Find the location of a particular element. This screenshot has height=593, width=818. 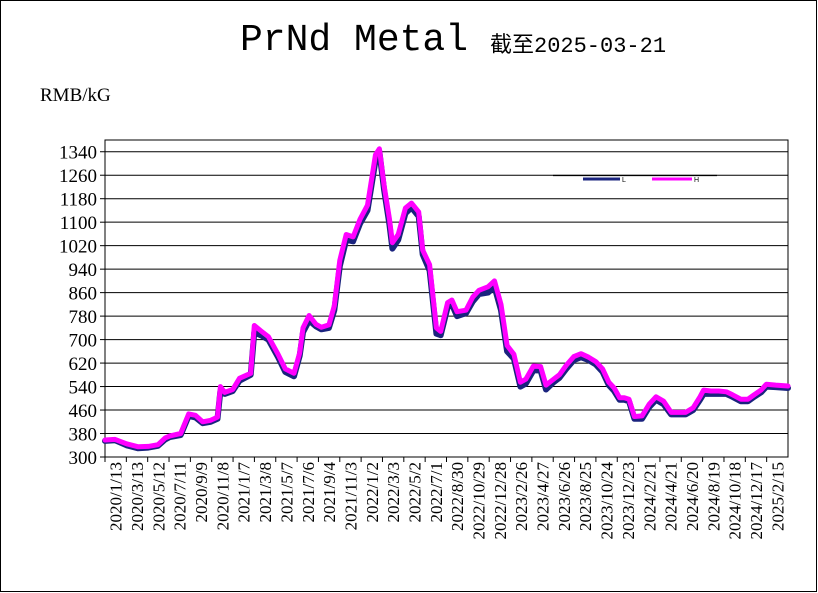

x-tick-label: 2023/12/23 is located at coordinates (628, 500).